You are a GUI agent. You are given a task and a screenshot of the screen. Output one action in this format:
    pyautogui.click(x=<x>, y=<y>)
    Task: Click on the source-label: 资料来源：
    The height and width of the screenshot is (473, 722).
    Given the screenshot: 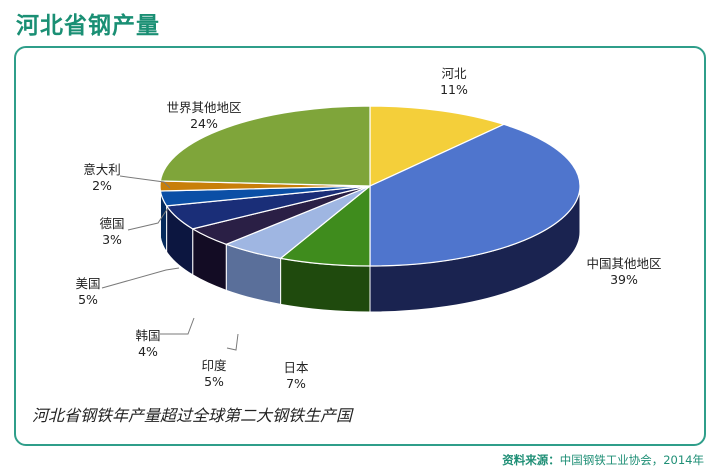 What is the action you would take?
    pyautogui.click(x=531, y=460)
    